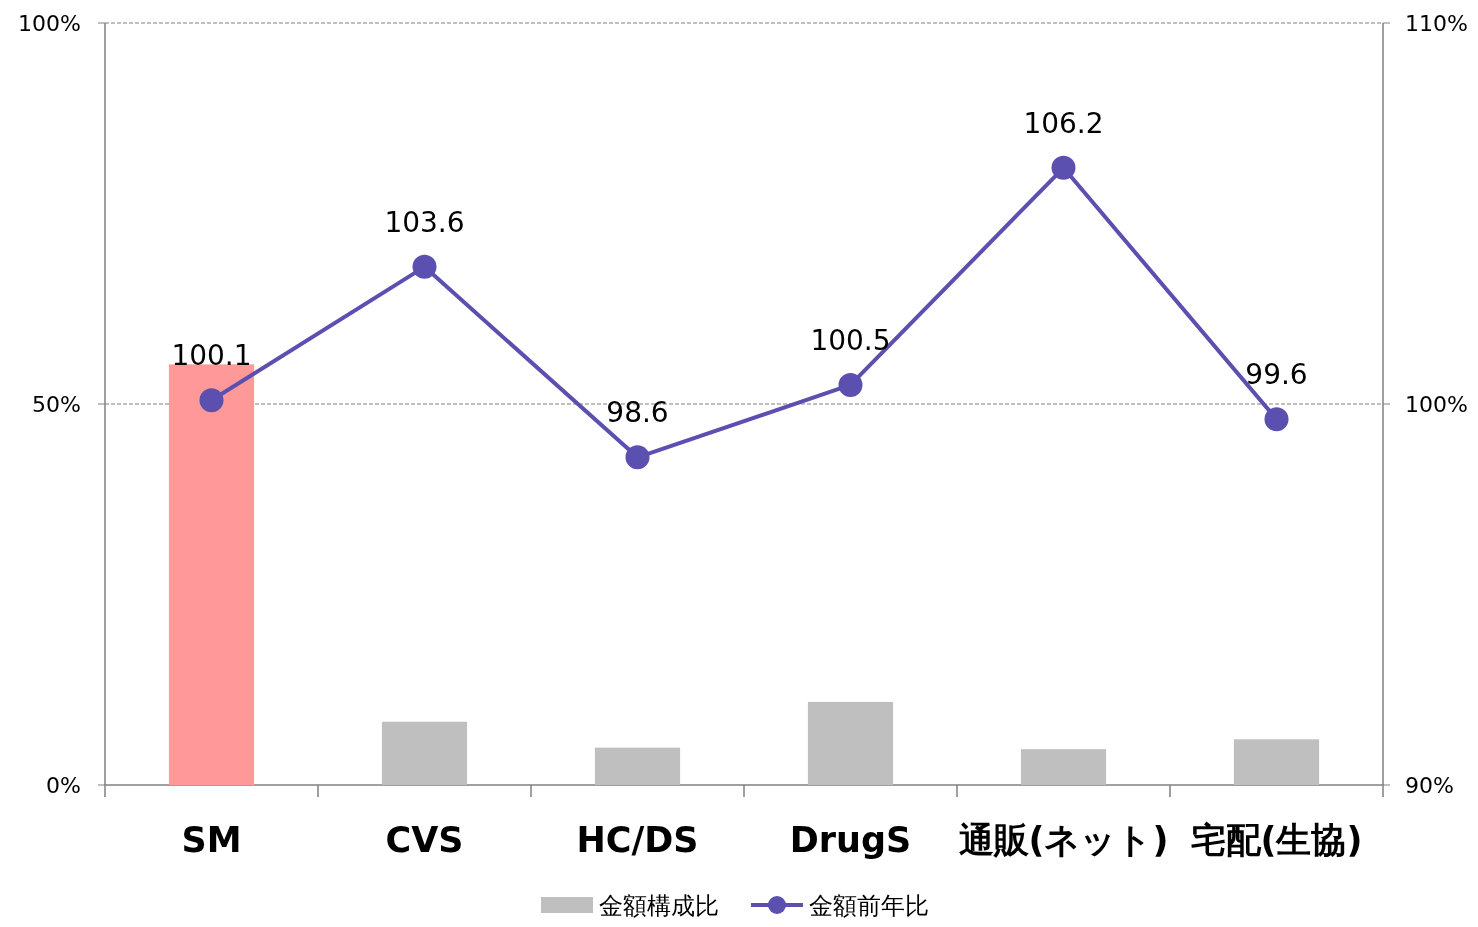 The height and width of the screenshot is (927, 1478). I want to click on y2-tick-label: 110%, so click(1436, 23).